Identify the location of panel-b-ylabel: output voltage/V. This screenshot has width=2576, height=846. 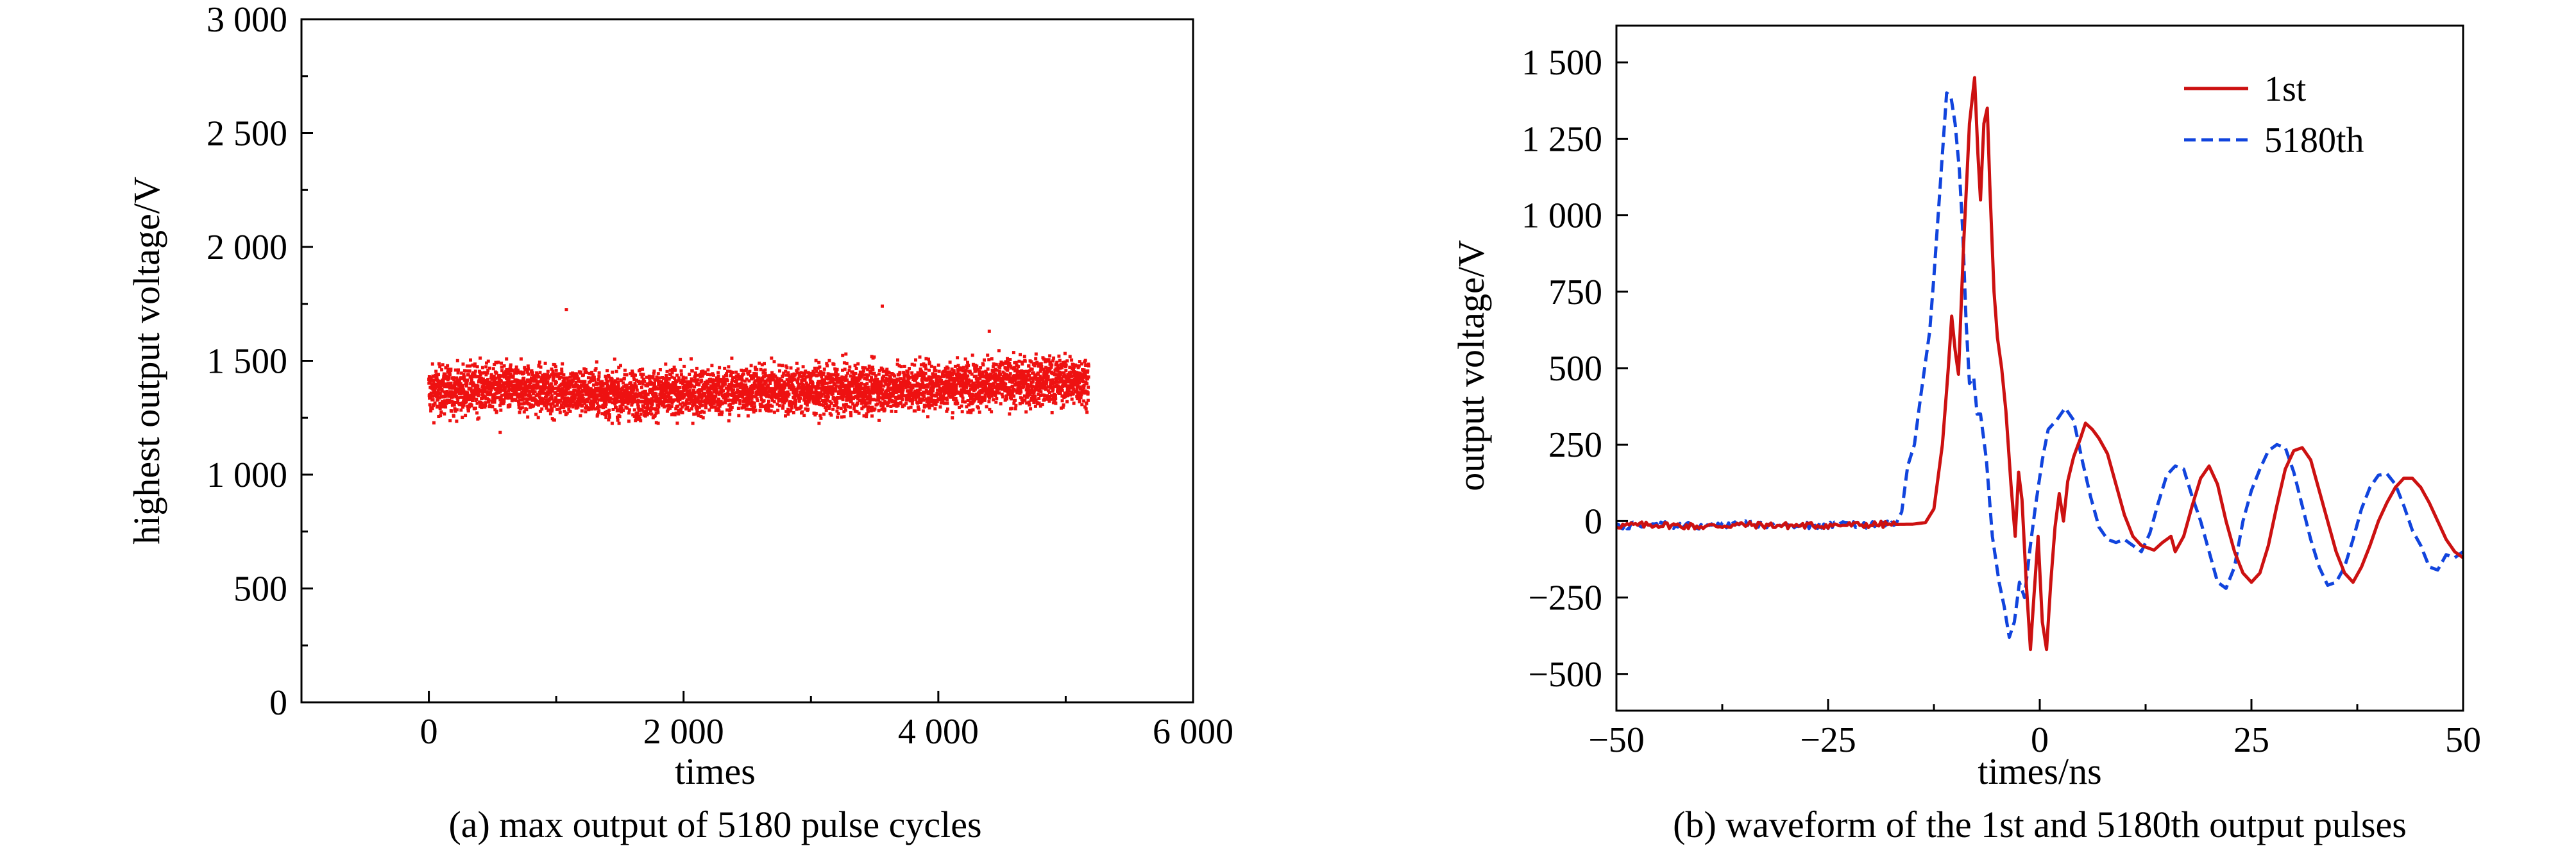
(1471, 365).